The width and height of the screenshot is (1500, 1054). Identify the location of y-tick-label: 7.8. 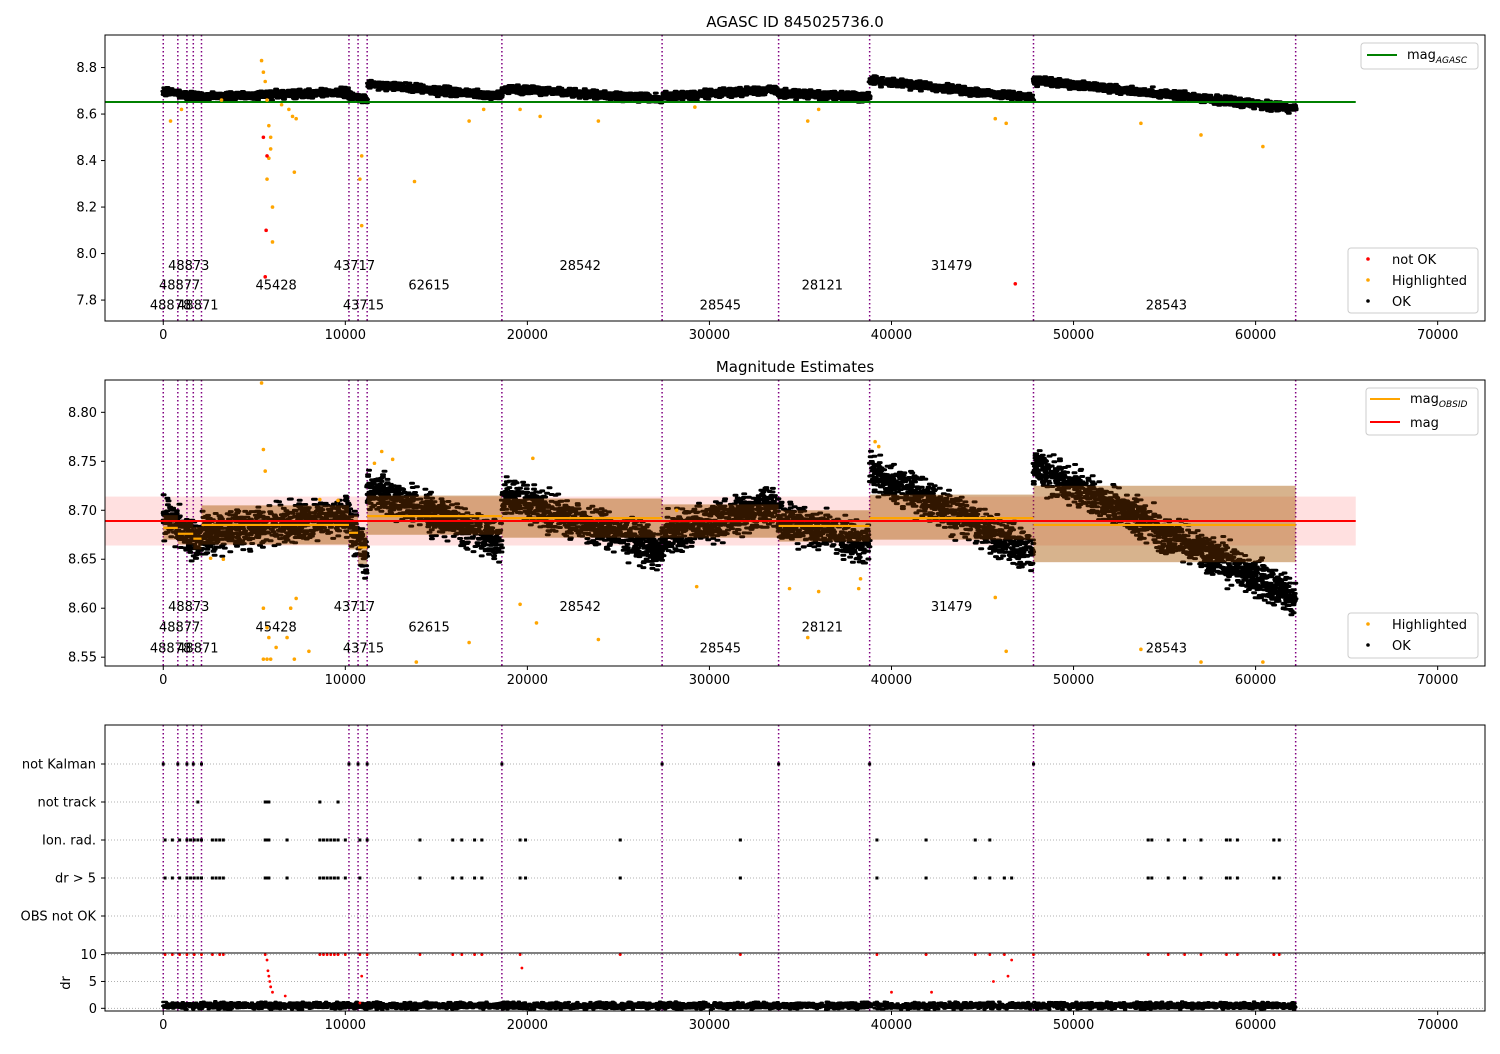
(86, 301).